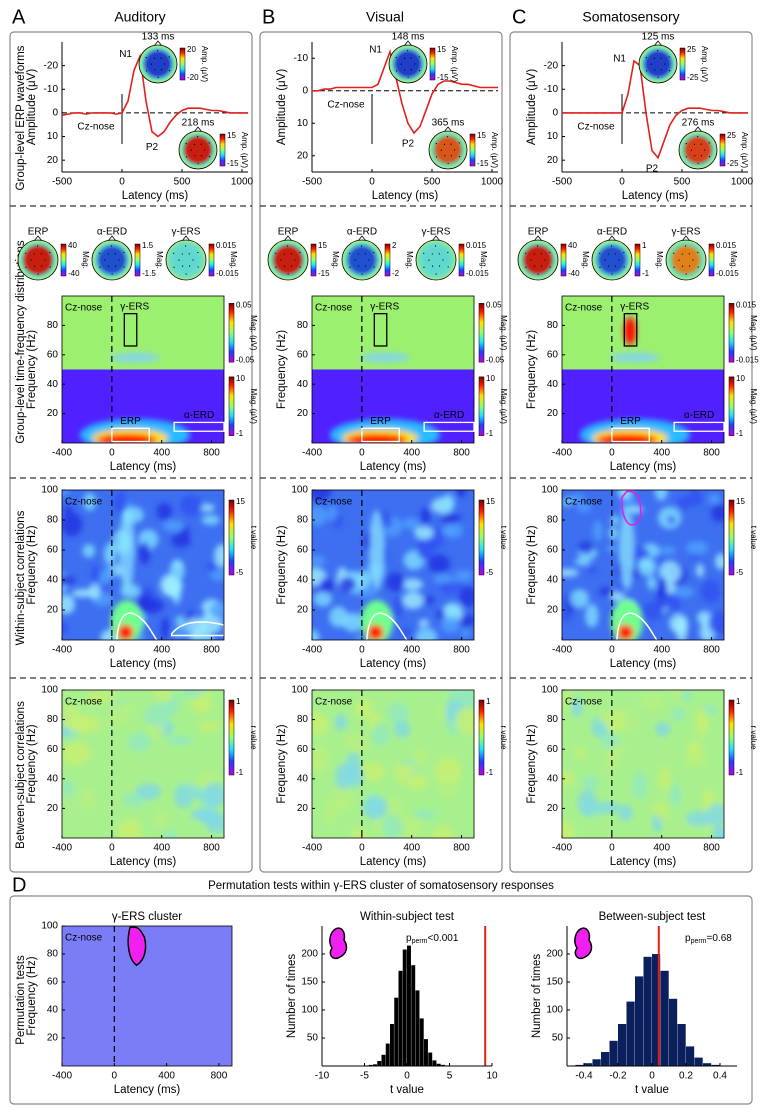 Image resolution: width=762 pixels, height=1110 pixels. What do you see at coordinates (503, 407) in the screenshot?
I see `colorbar-label: Mag. (μV)` at bounding box center [503, 407].